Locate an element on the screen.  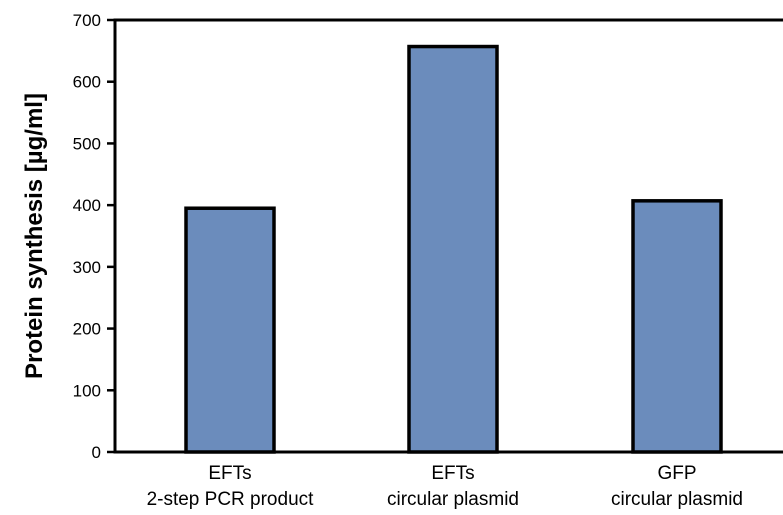
y-tick-label: 600 is located at coordinates (87, 82).